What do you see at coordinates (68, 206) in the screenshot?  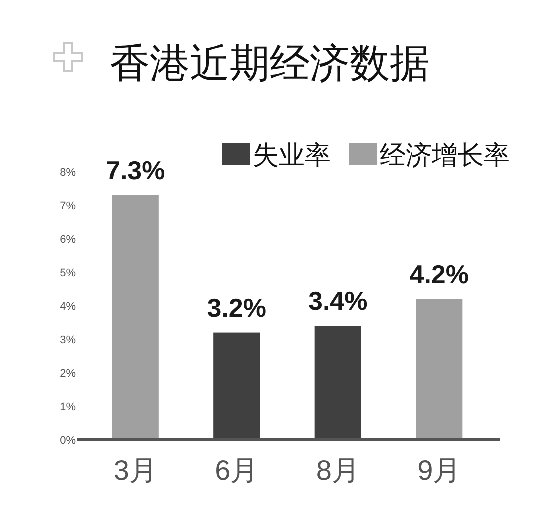 I see `y-tick-label: 7%` at bounding box center [68, 206].